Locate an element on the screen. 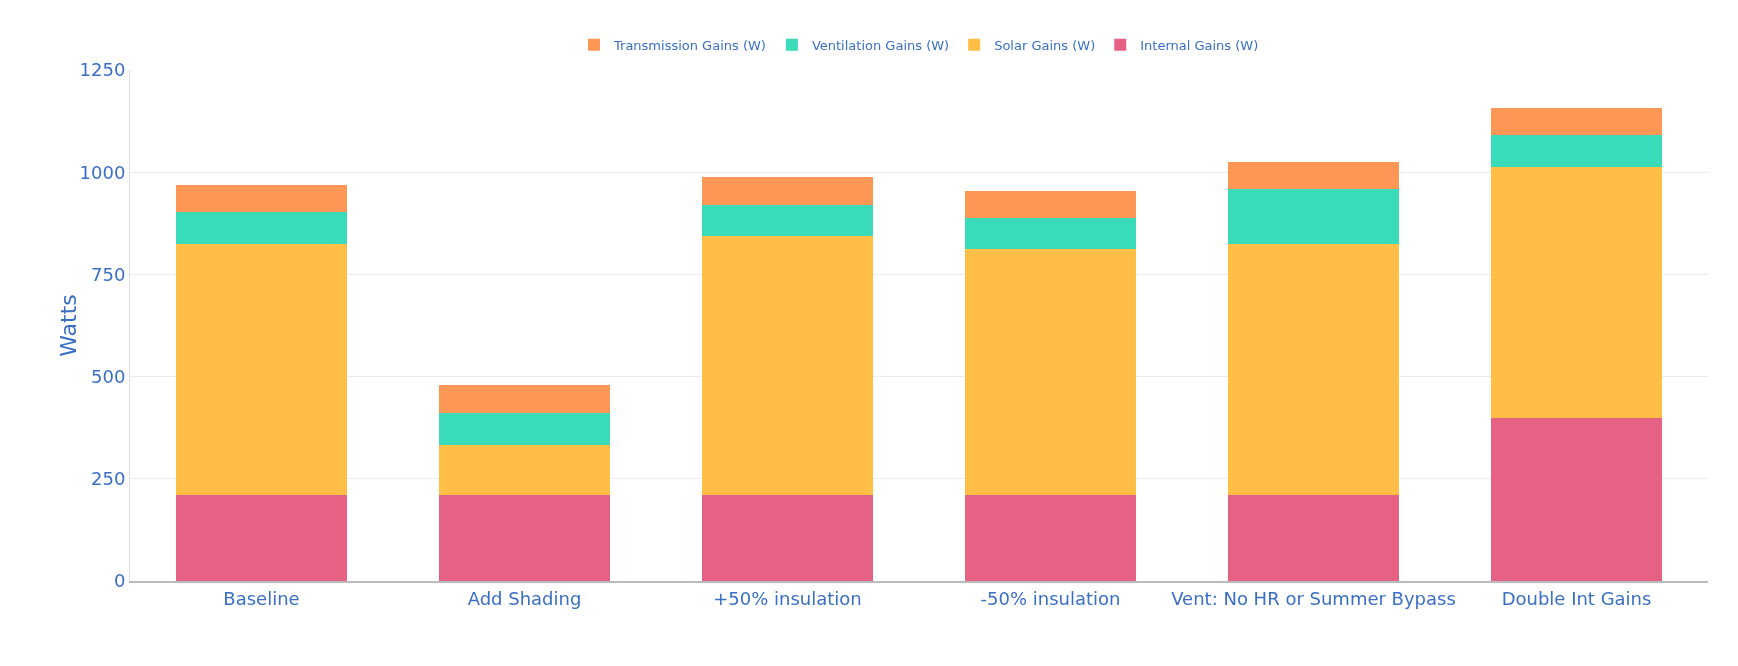 Image resolution: width=1738 pixels, height=666 pixels. legend-label: Solar Gains (W) is located at coordinates (1045, 45).